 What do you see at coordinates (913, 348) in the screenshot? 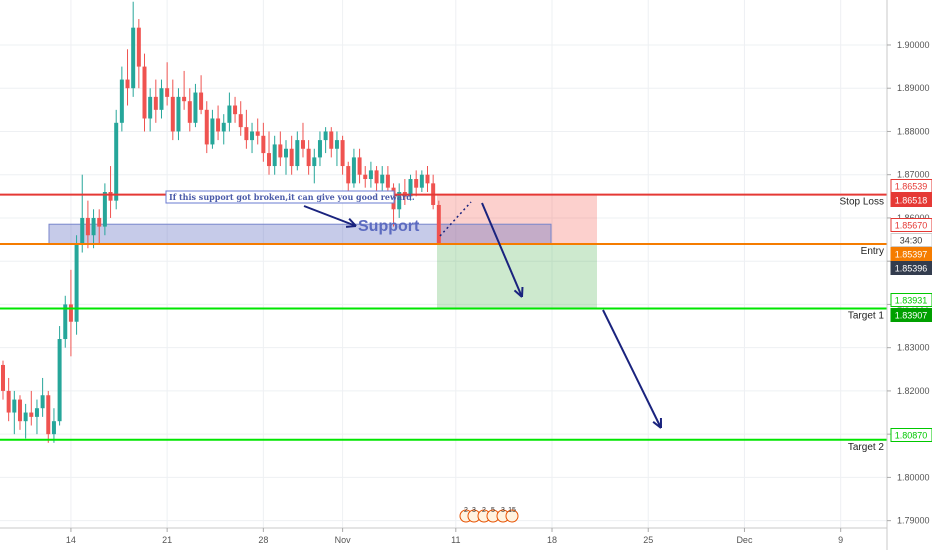
I see `y-tick-label: 1.83000` at bounding box center [913, 348].